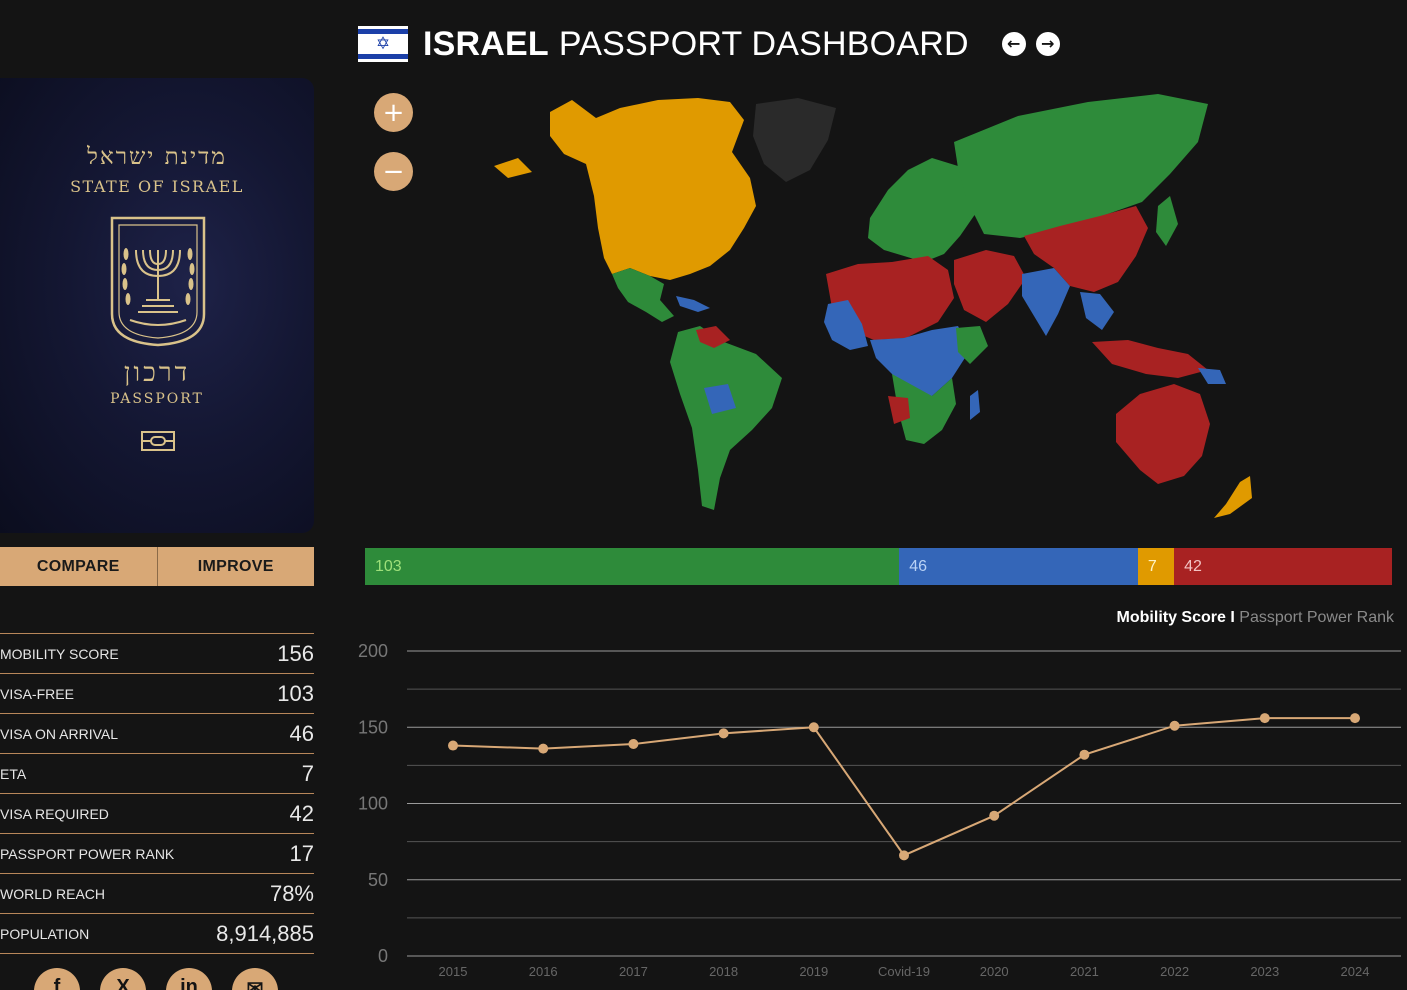  I want to click on access-distribution-bar: 103 46 7 42, so click(878, 566).